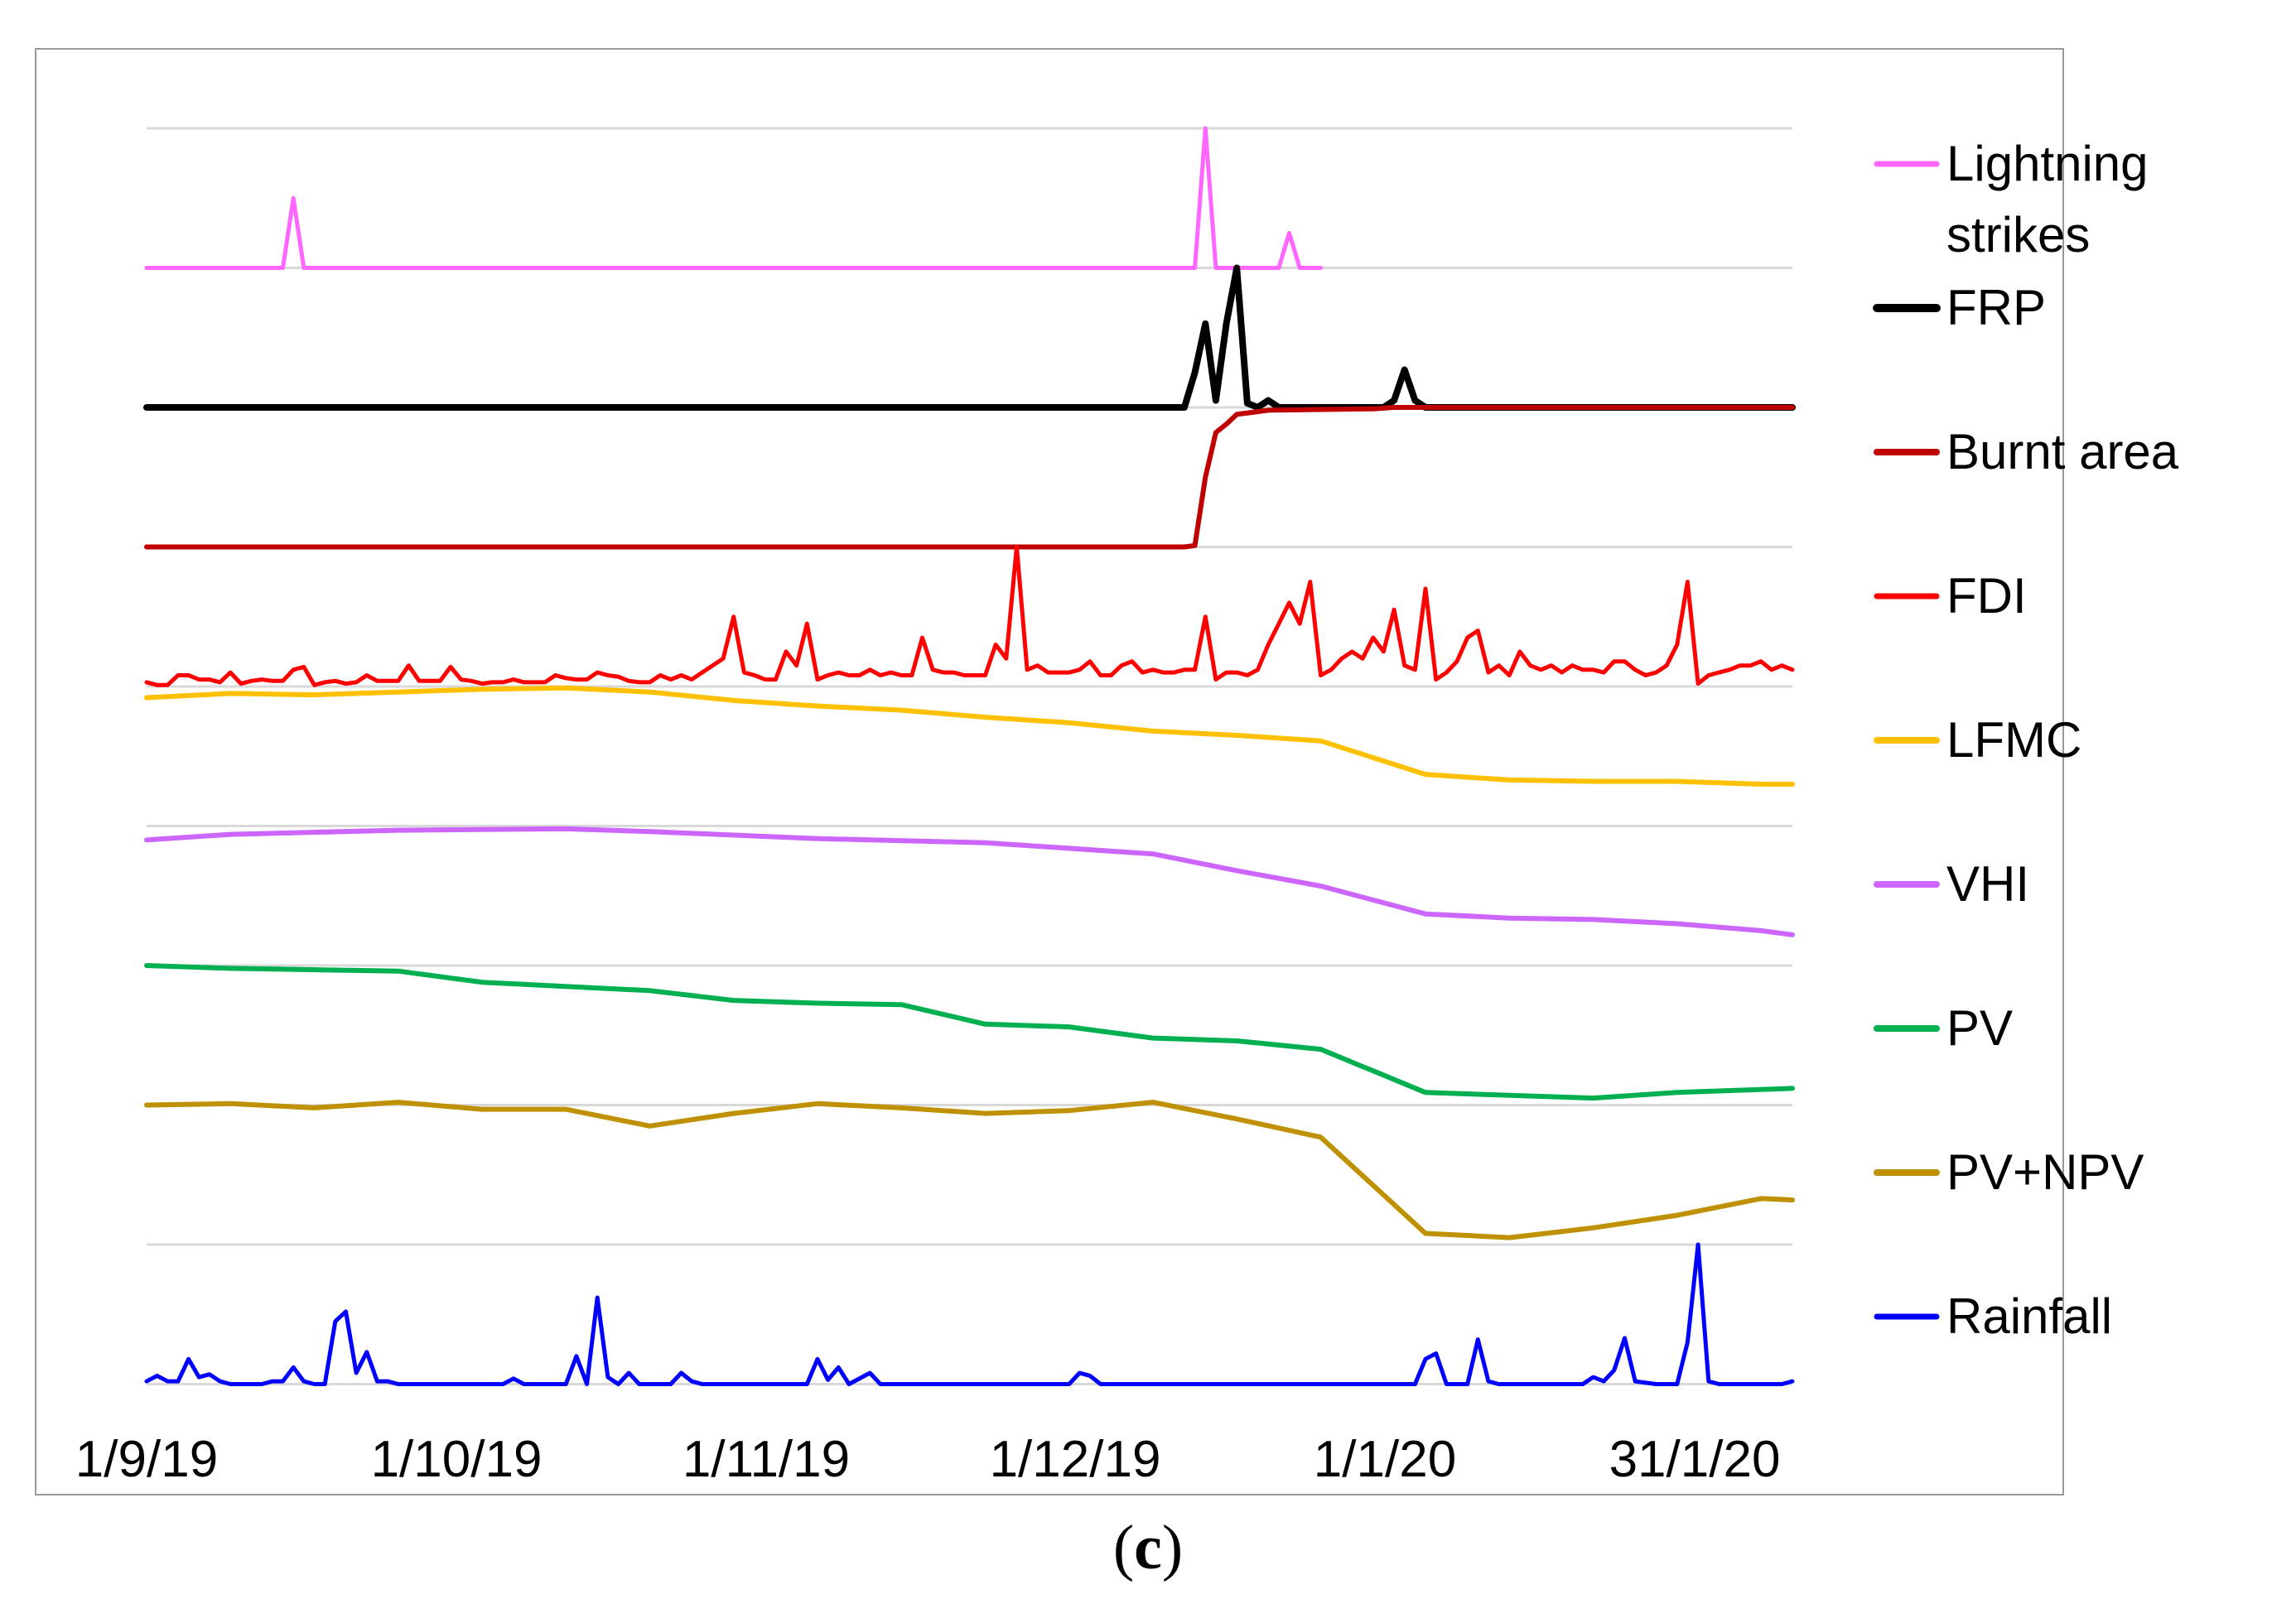 The height and width of the screenshot is (1599, 2296). Describe the element at coordinates (969, 736) in the screenshot. I see `series-line-lfmc` at that location.